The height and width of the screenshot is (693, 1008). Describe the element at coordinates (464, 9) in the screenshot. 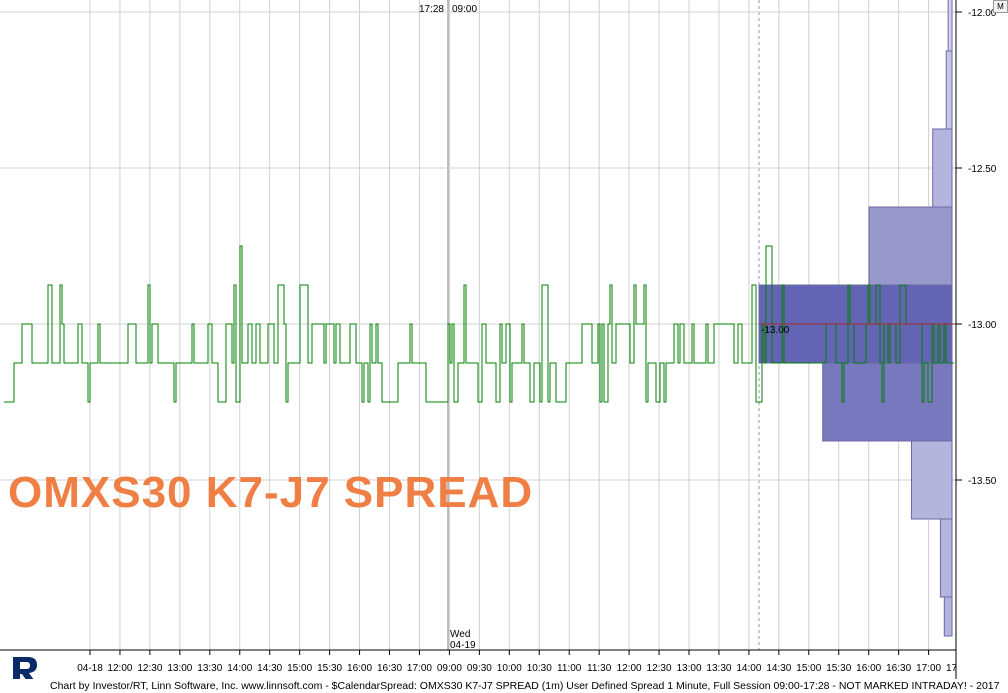

I see `session-break-top-right-label: 09:00` at that location.